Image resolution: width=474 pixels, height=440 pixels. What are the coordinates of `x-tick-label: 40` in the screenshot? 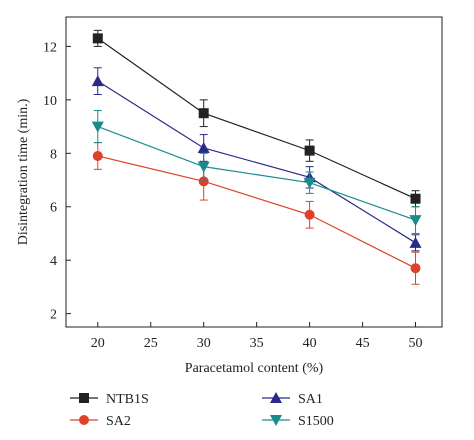 It's located at (310, 343).